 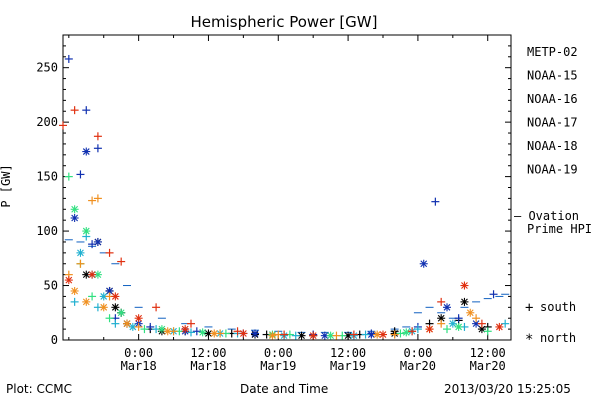 What do you see at coordinates (552, 170) in the screenshot?
I see `legend-entry: NOAA-19` at bounding box center [552, 170].